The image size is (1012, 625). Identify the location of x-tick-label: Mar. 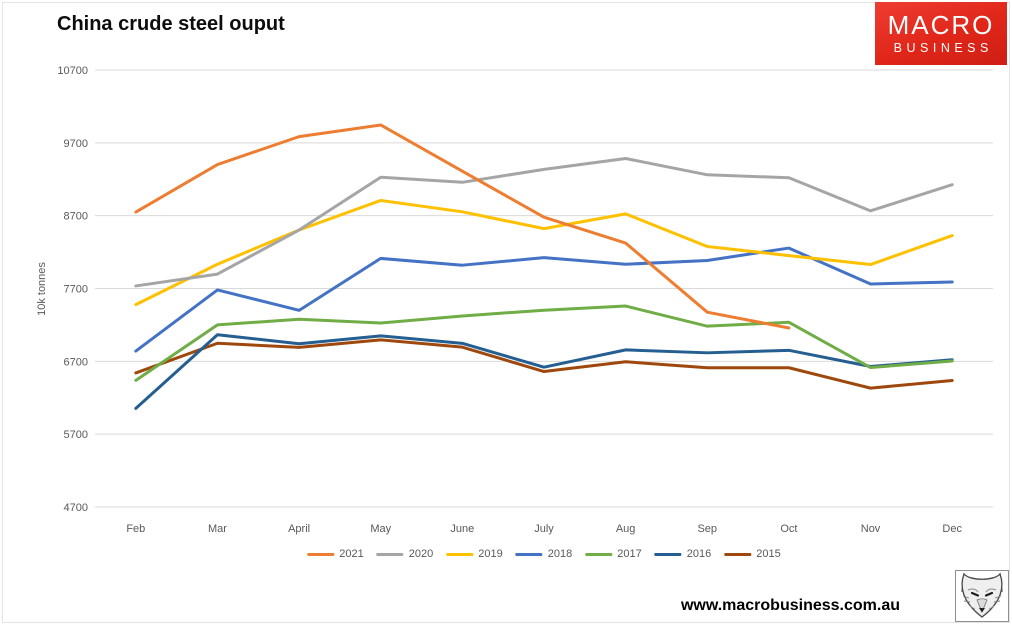
(217, 529).